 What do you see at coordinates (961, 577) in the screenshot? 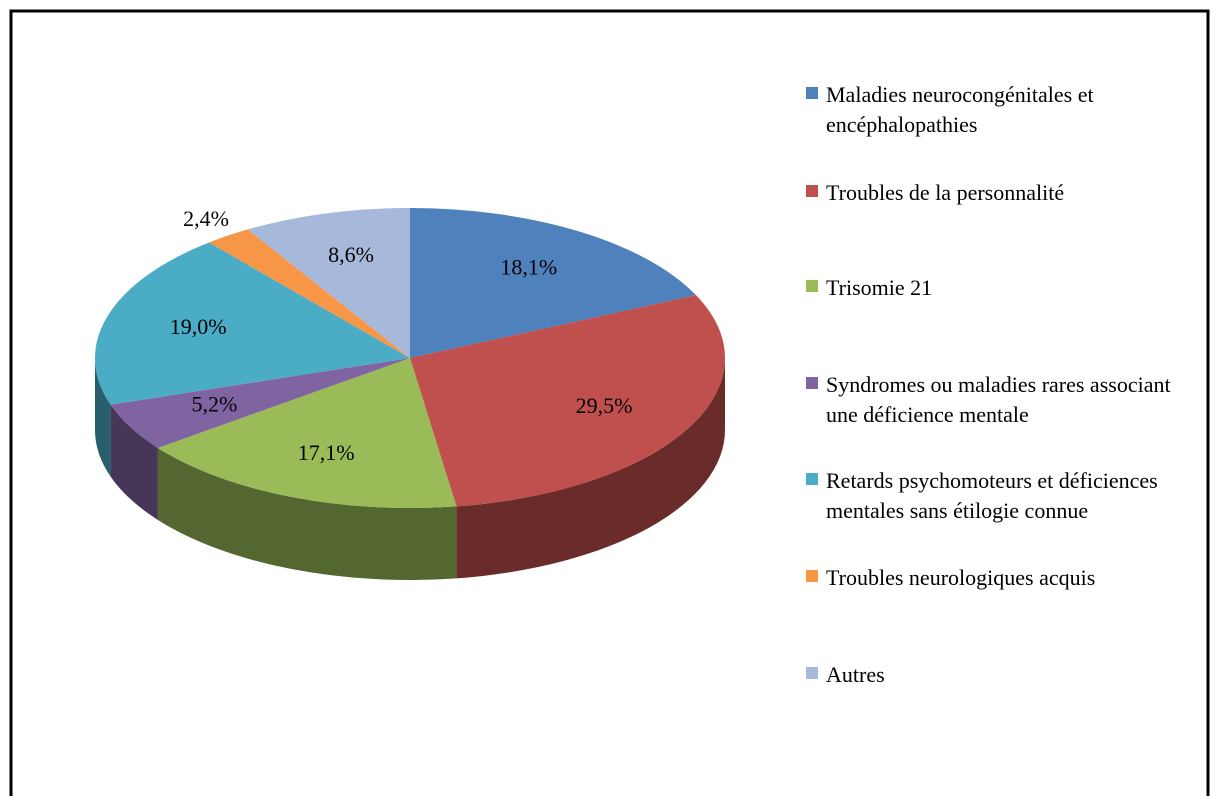
I see `legend-label: Troubles neurologiques acquis` at bounding box center [961, 577].